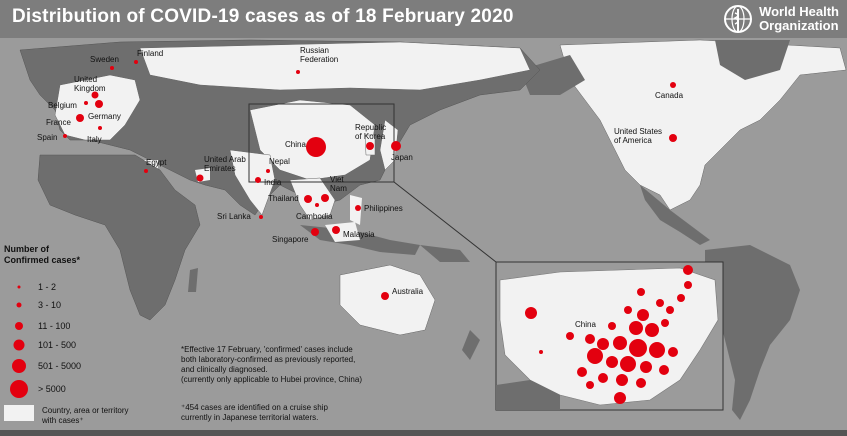 The height and width of the screenshot is (436, 847). I want to click on who-emblem-icon, so click(738, 19).